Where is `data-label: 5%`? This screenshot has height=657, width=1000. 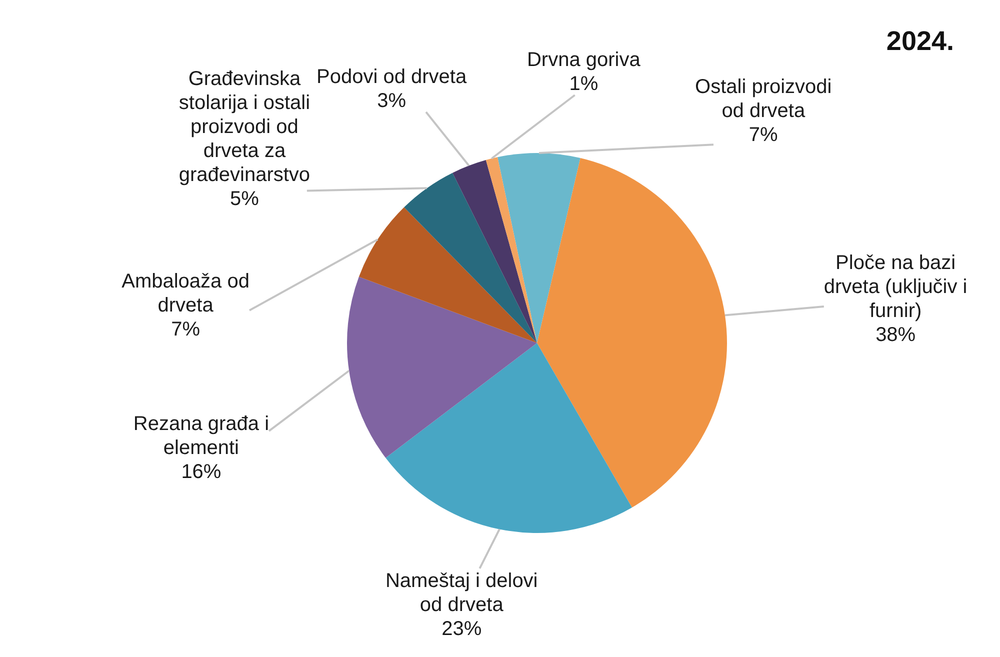 data-label: 5% is located at coordinates (245, 199).